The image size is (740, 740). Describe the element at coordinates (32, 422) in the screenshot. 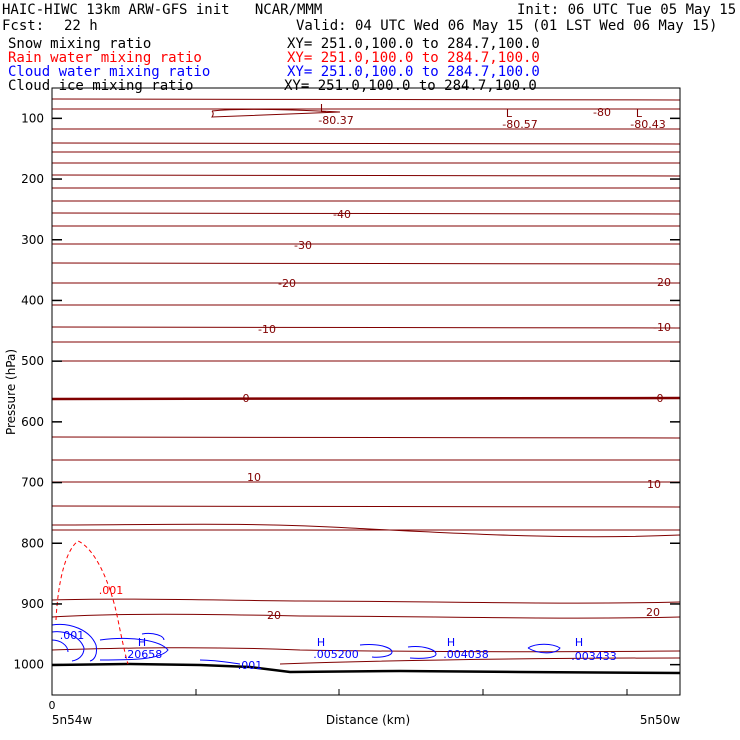

I see `y-tick-label: 600` at that location.